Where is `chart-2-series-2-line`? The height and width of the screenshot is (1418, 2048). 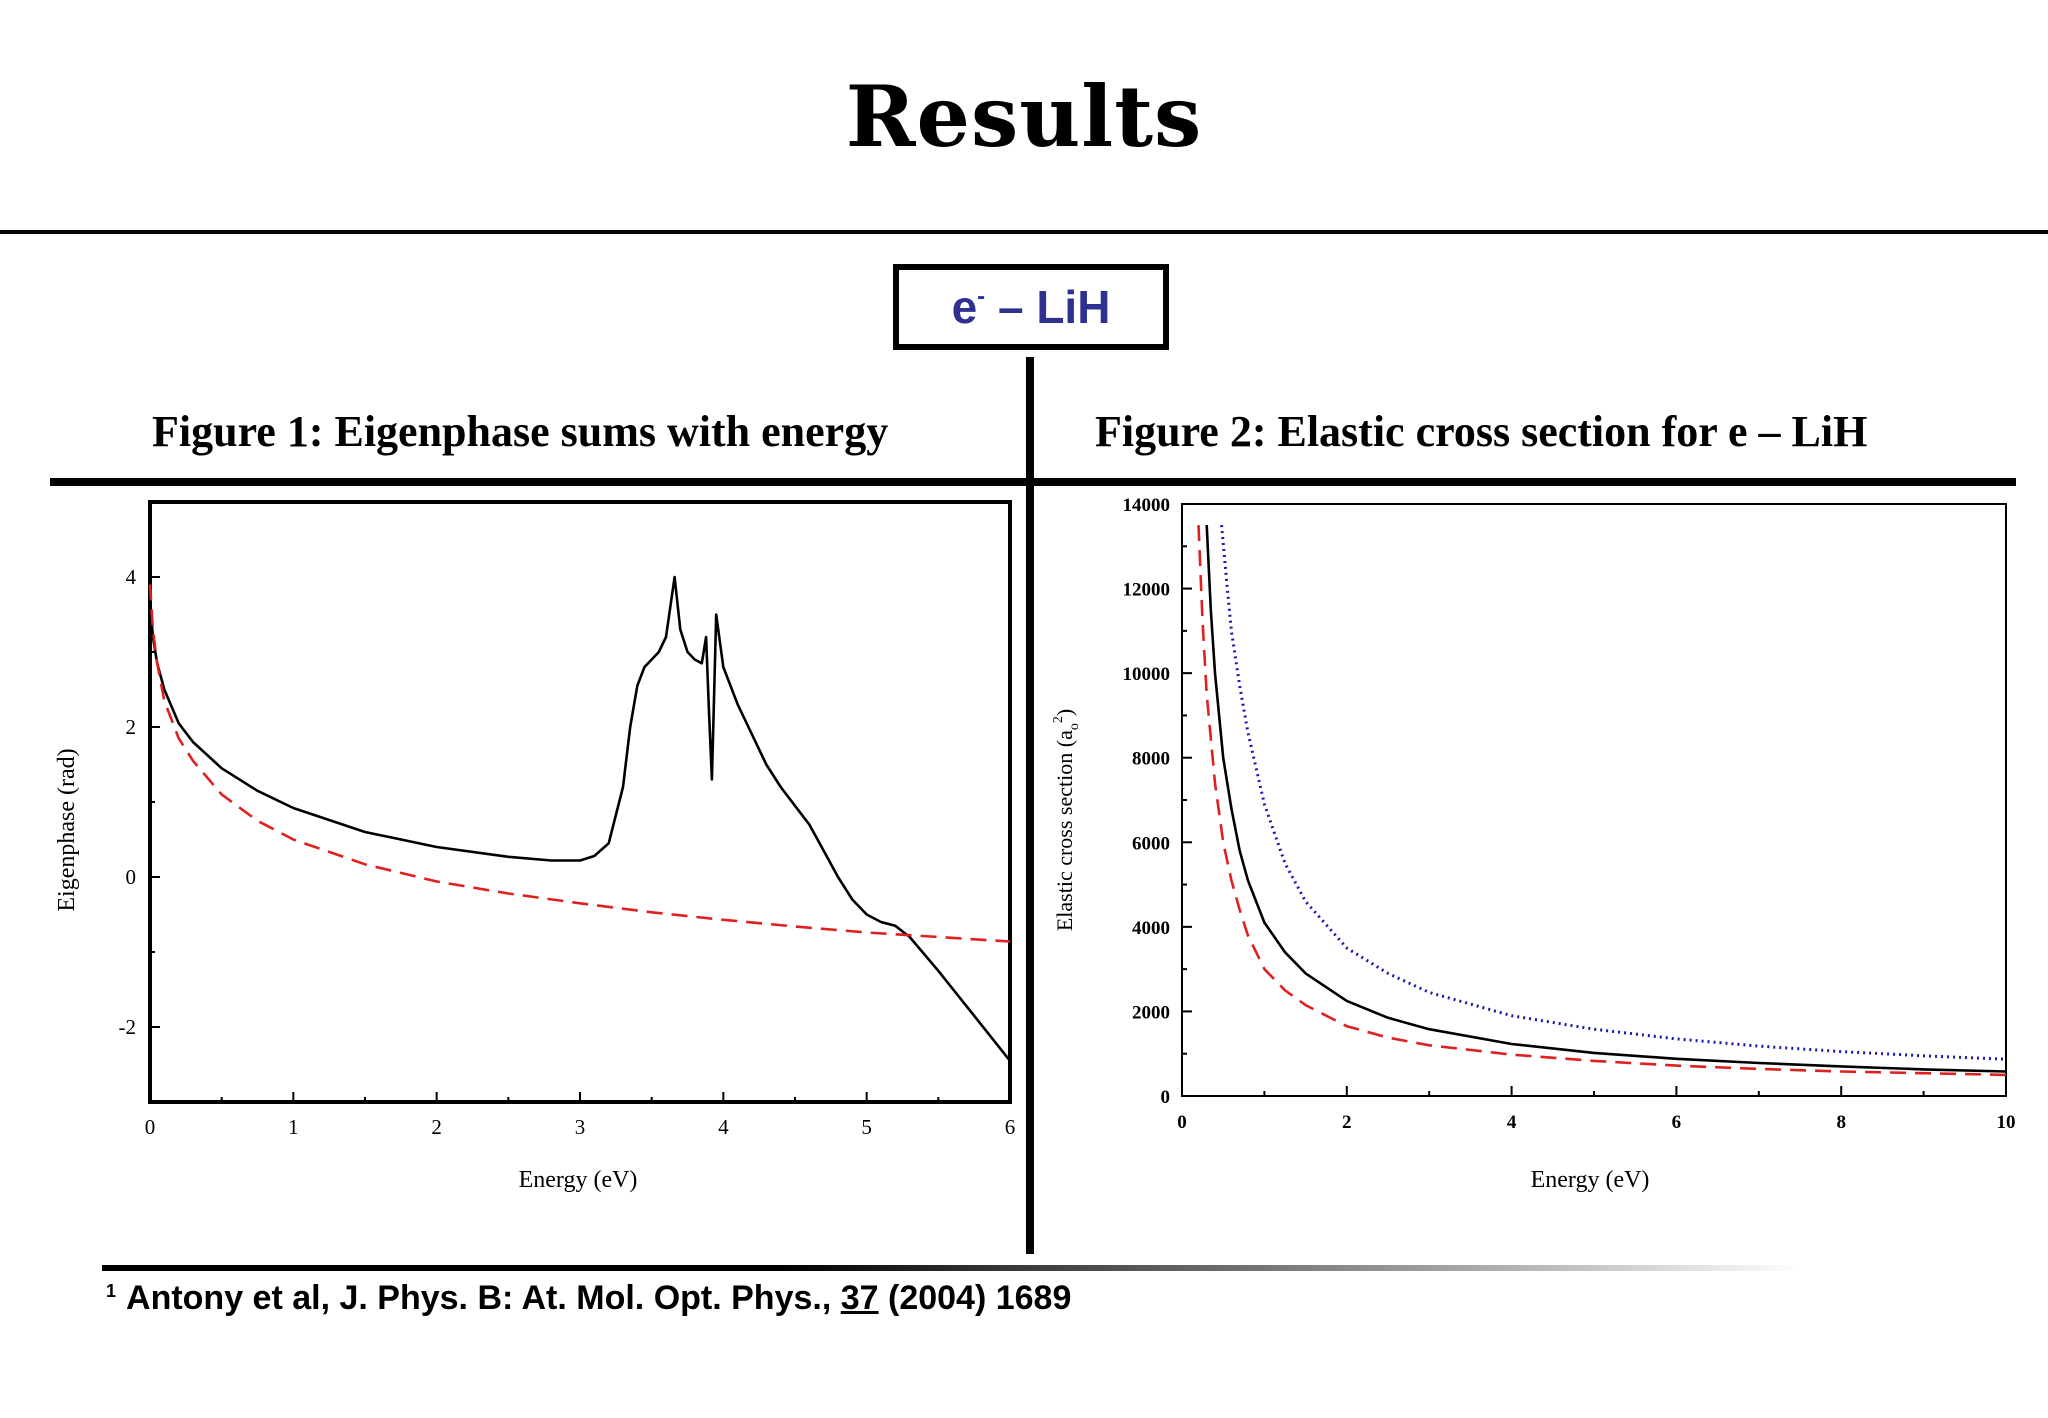 chart-2-series-2-line is located at coordinates (1613, 792).